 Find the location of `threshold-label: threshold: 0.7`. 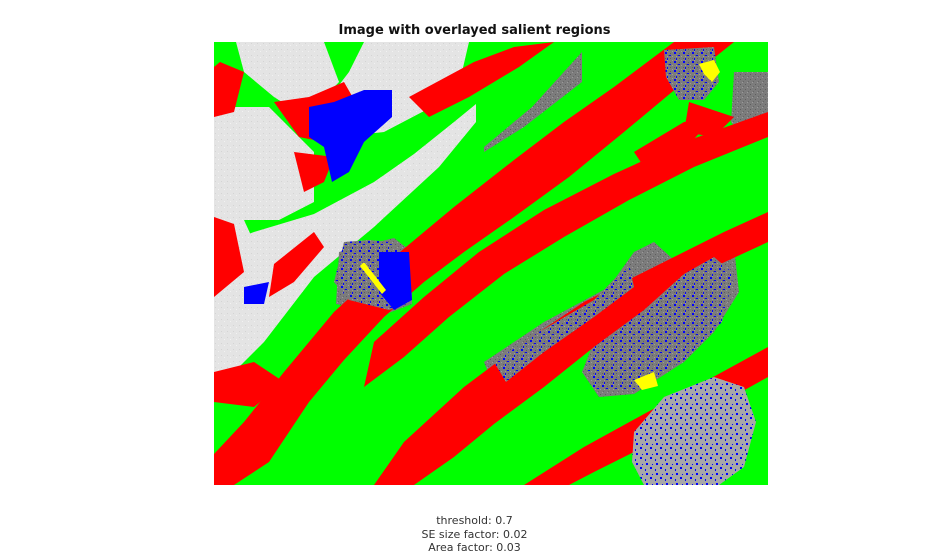

threshold-label: threshold: 0.7 is located at coordinates (474, 521).